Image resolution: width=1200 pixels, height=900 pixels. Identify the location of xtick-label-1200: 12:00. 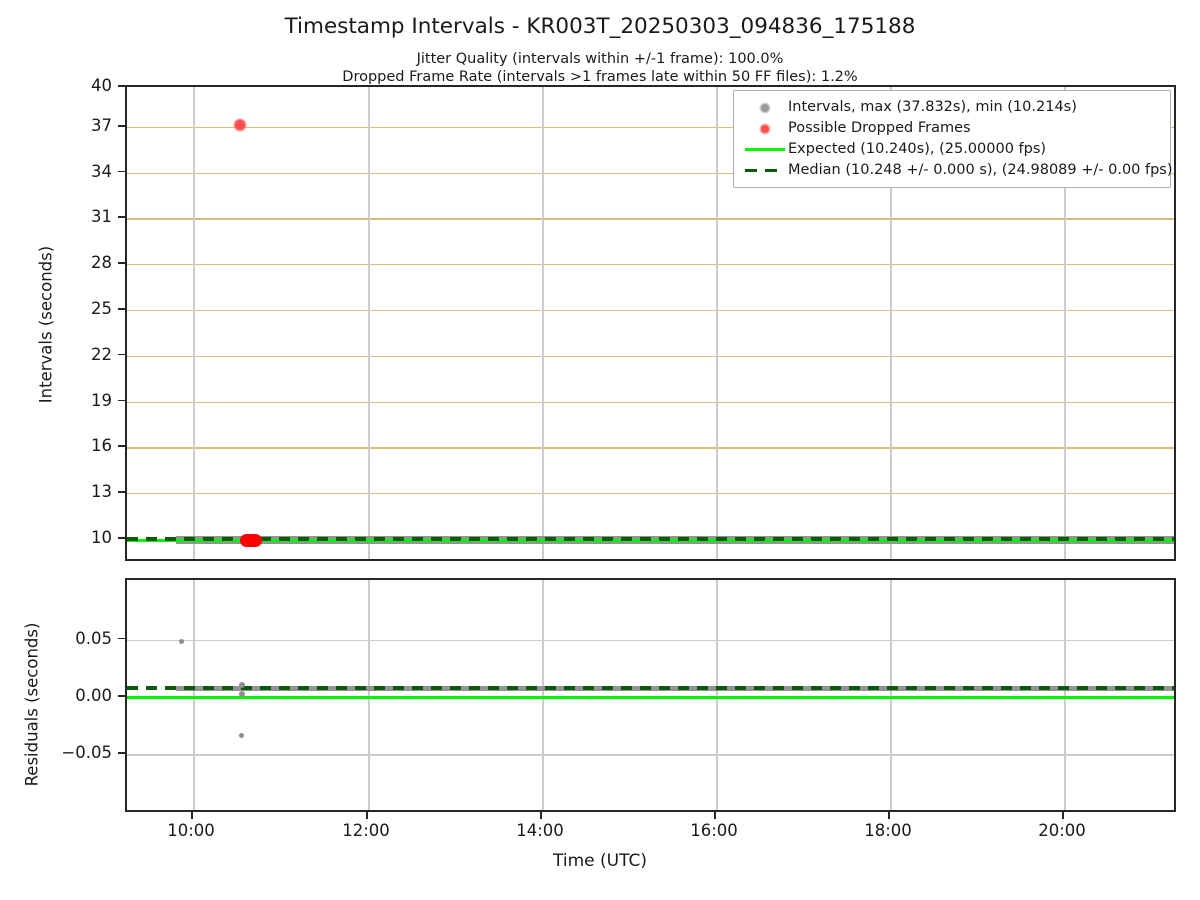
(366, 830).